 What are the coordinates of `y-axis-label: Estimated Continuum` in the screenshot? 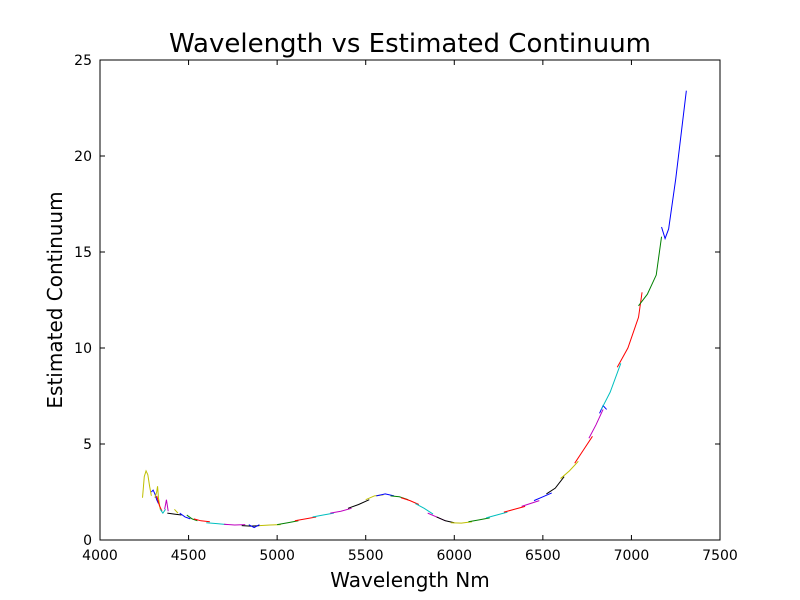 It's located at (55, 299).